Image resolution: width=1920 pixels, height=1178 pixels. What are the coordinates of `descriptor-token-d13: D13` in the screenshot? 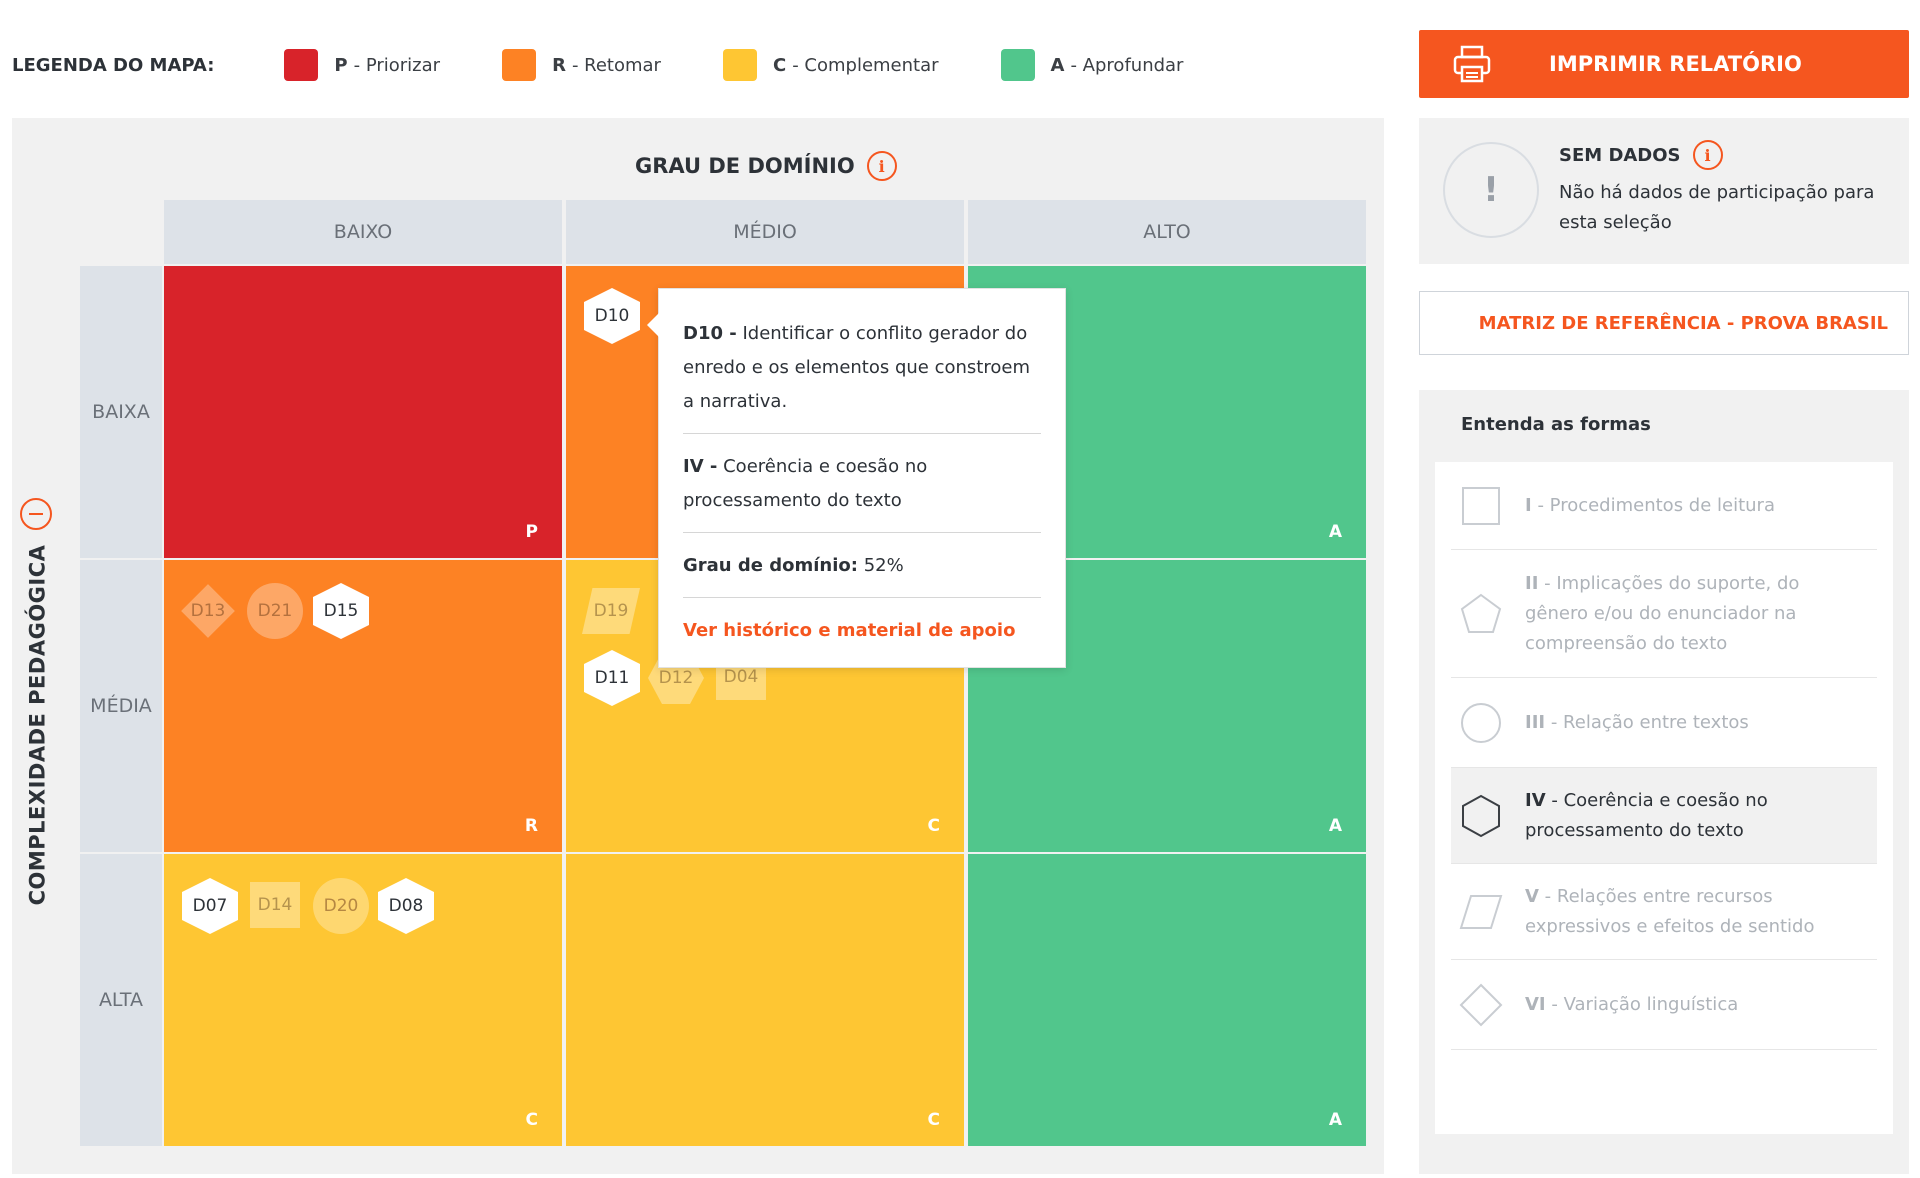 It's located at (208, 611).